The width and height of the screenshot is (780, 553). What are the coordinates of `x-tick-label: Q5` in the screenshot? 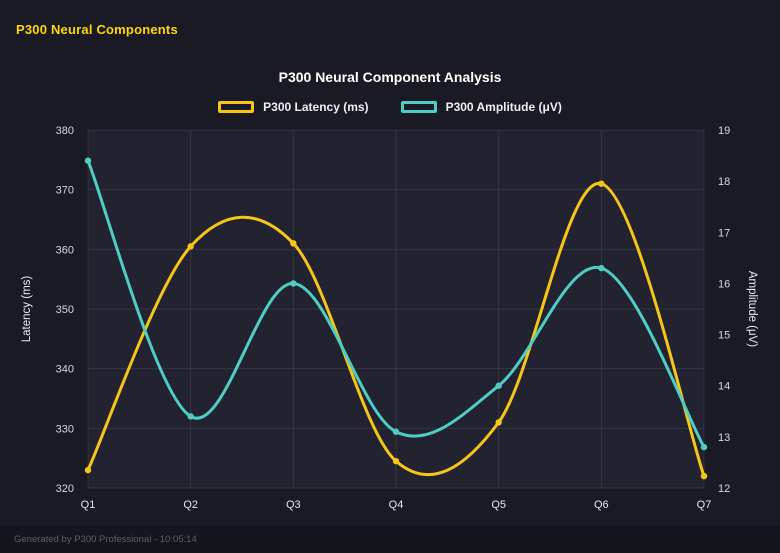 It's located at (498, 505).